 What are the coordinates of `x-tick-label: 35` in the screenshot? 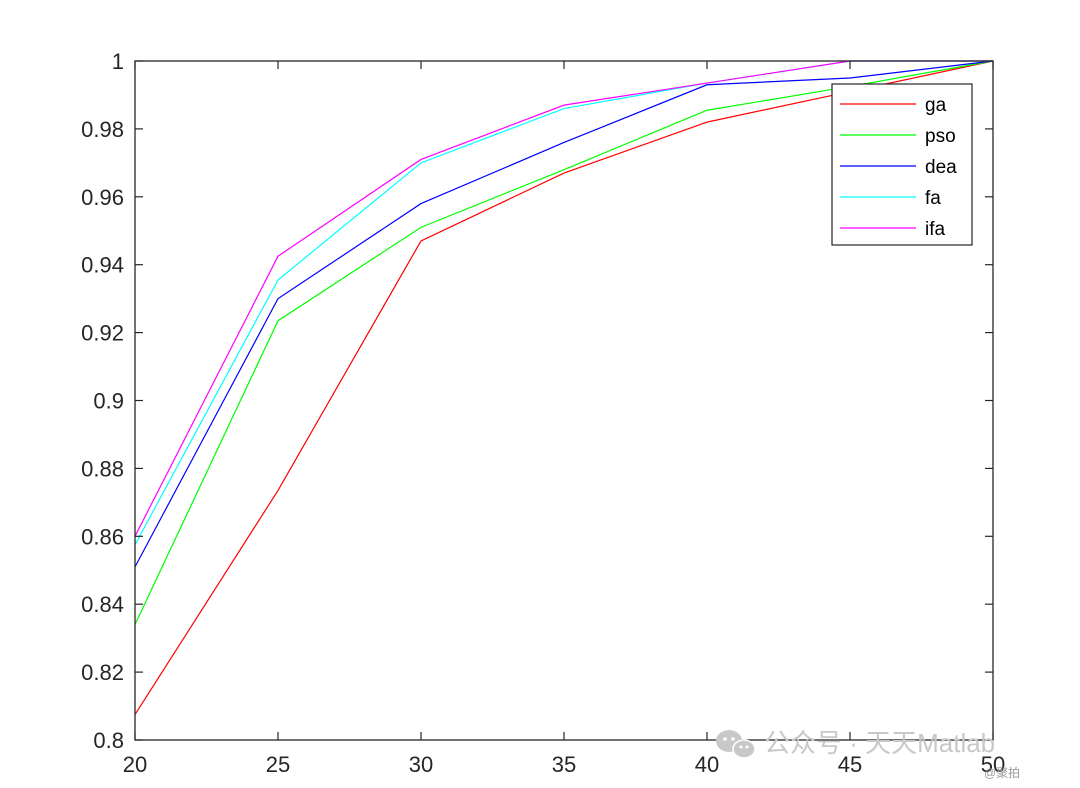 It's located at (564, 764).